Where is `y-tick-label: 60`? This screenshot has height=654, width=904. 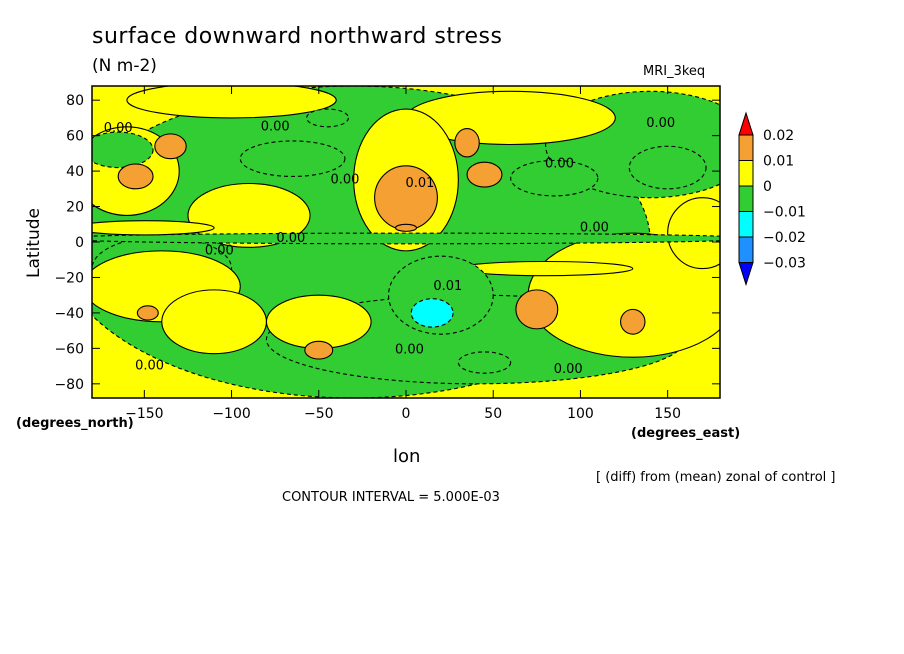 y-tick-label: 60 is located at coordinates (75, 137).